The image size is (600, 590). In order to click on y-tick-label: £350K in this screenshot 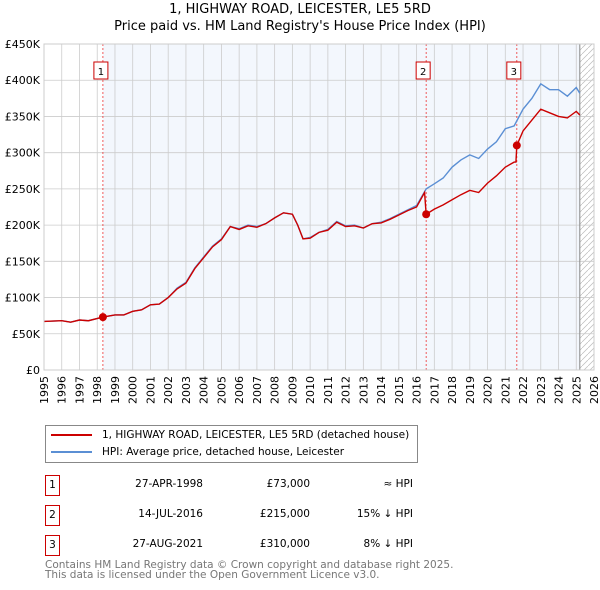, I will do `click(23, 116)`.